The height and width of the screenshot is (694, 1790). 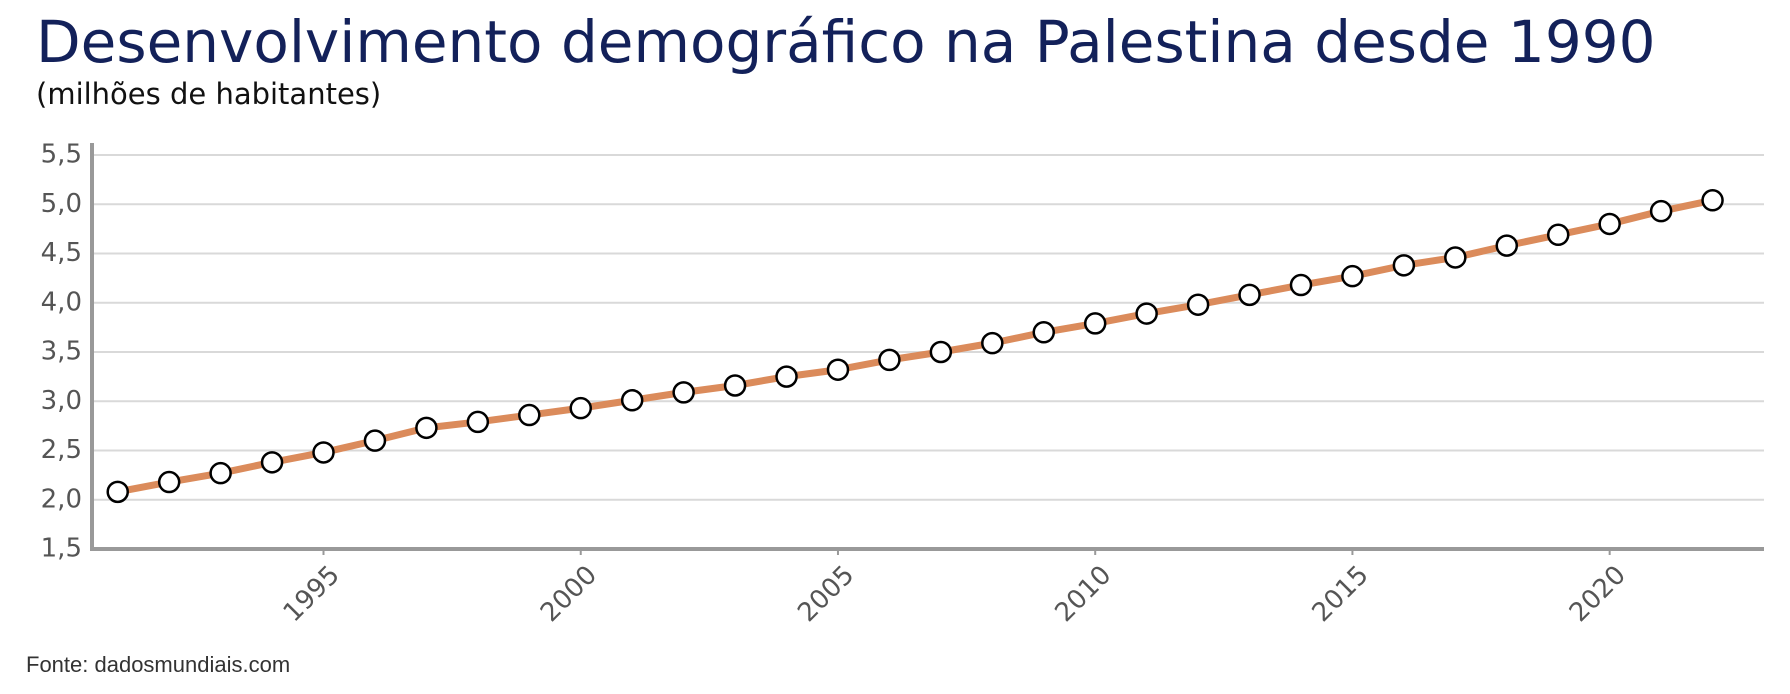 What do you see at coordinates (61, 450) in the screenshot?
I see `y-tick-label: 2,5` at bounding box center [61, 450].